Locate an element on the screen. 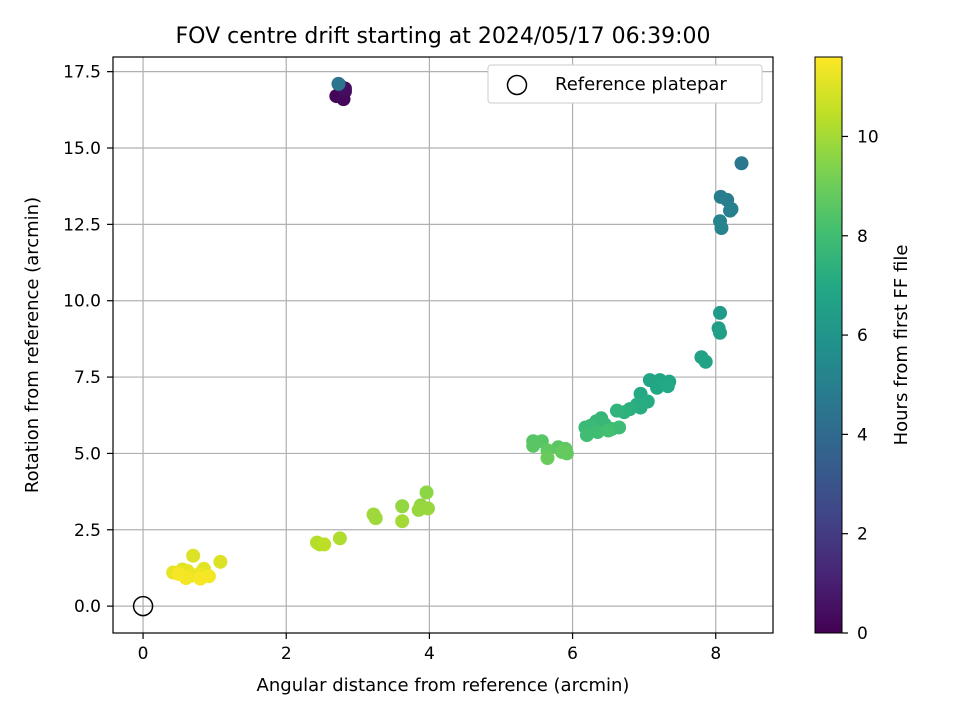 The image size is (960, 720). y-axis-label: Rotation from reference (arcmin) is located at coordinates (32, 345).